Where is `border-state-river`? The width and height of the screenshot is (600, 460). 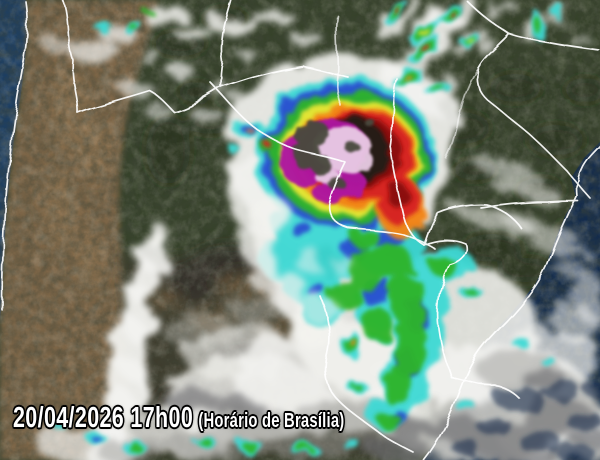
border-state-river is located at coordinates (533, 116).